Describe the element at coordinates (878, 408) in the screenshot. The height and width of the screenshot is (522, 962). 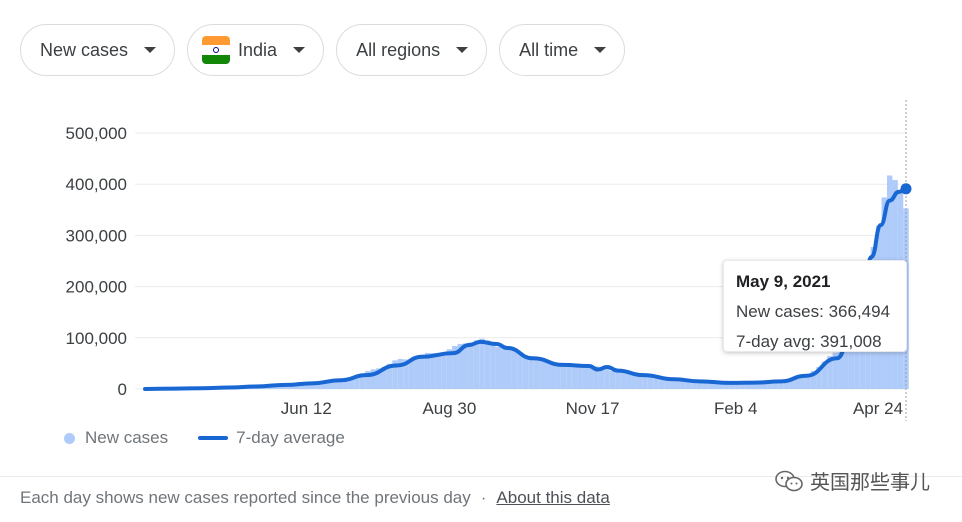
I see `x-tick-label: Apr 24` at that location.